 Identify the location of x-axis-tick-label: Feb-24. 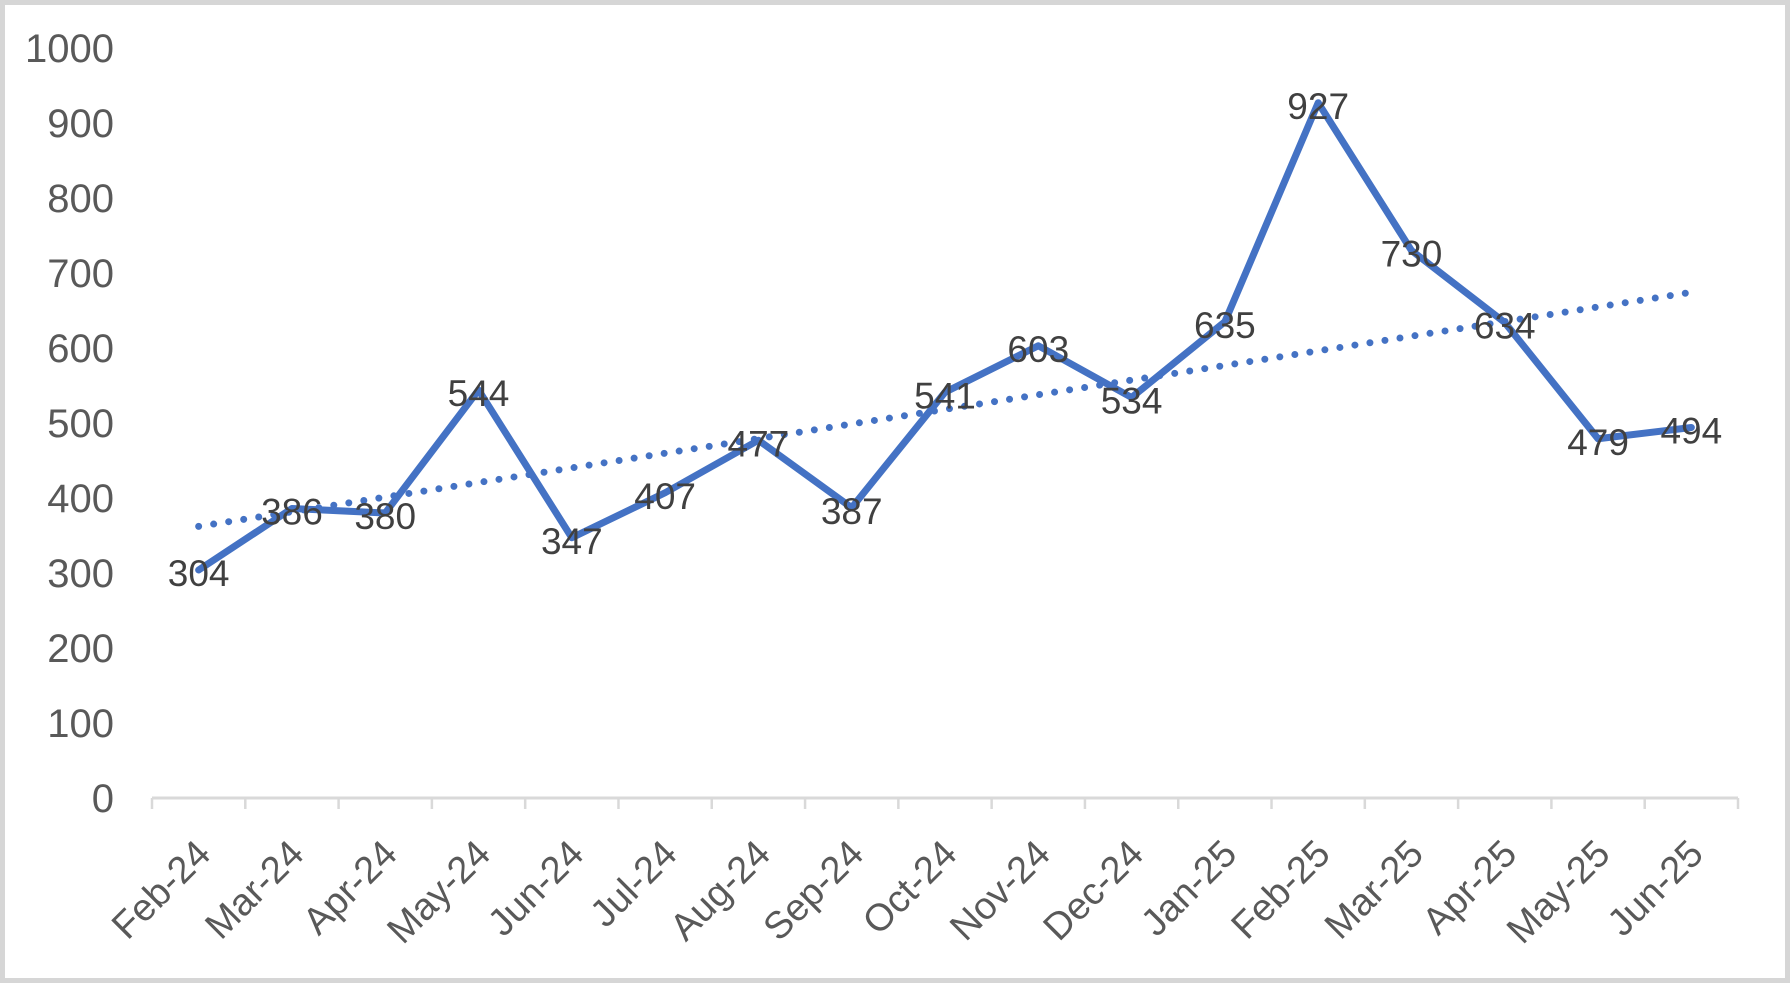
(161, 890).